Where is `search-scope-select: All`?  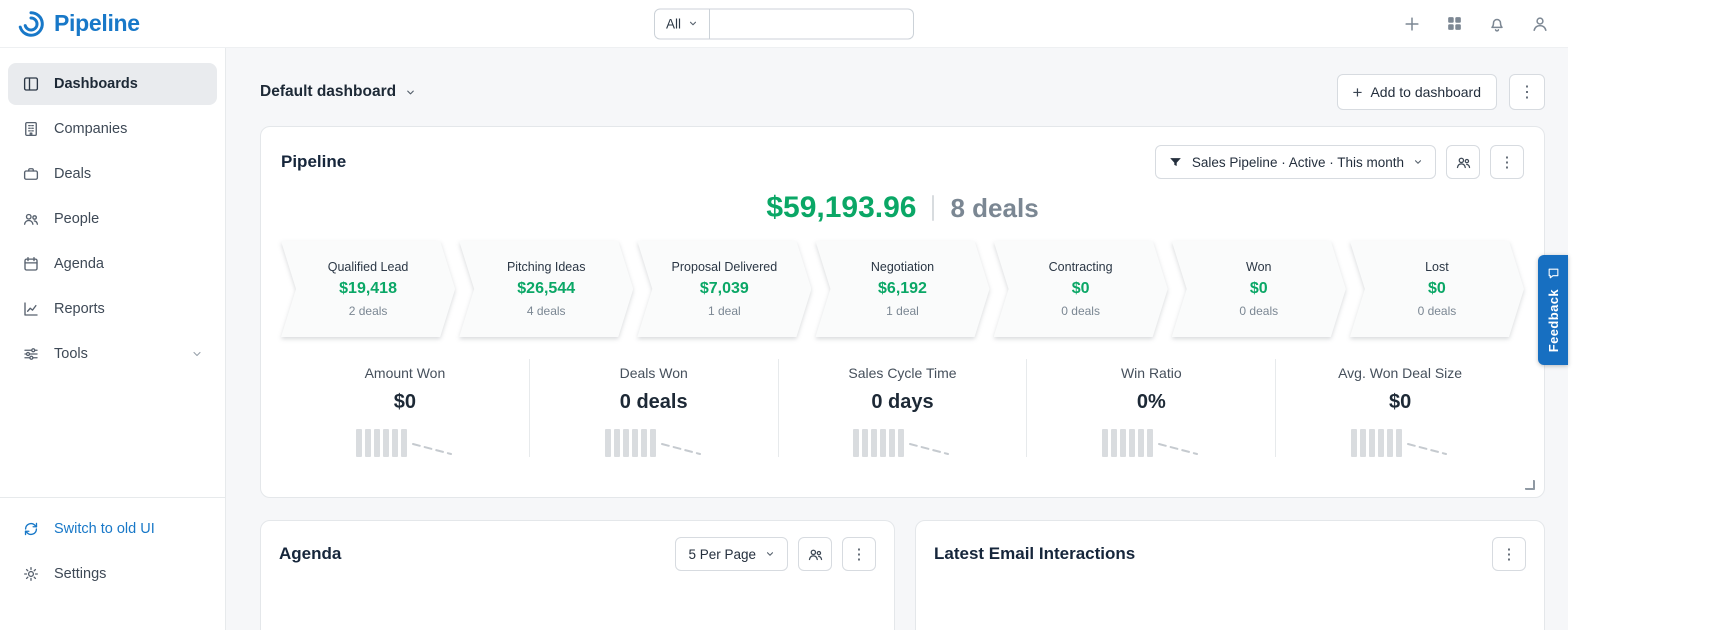
search-scope-select: All is located at coordinates (682, 23).